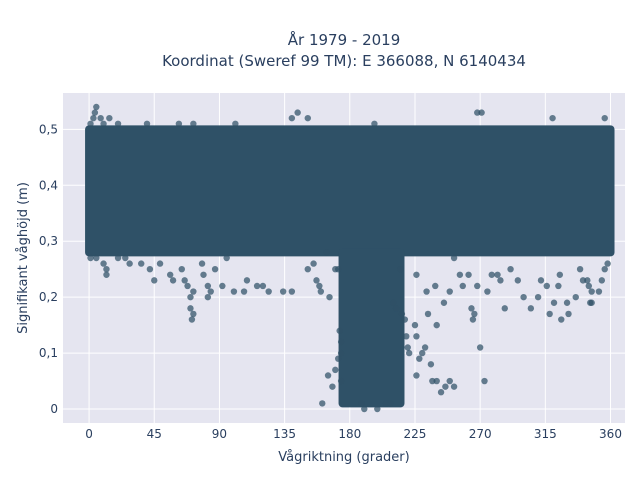 The height and width of the screenshot is (480, 640). I want to click on y-tick-label: 0,1, so click(48, 353).